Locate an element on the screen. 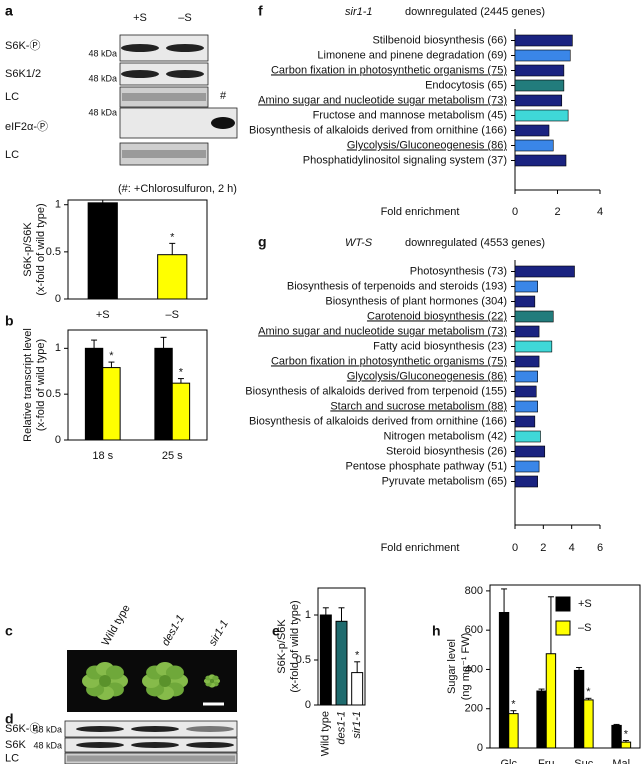 Image resolution: width=643 pixels, height=764 pixels. lane-marker: # is located at coordinates (223, 96).